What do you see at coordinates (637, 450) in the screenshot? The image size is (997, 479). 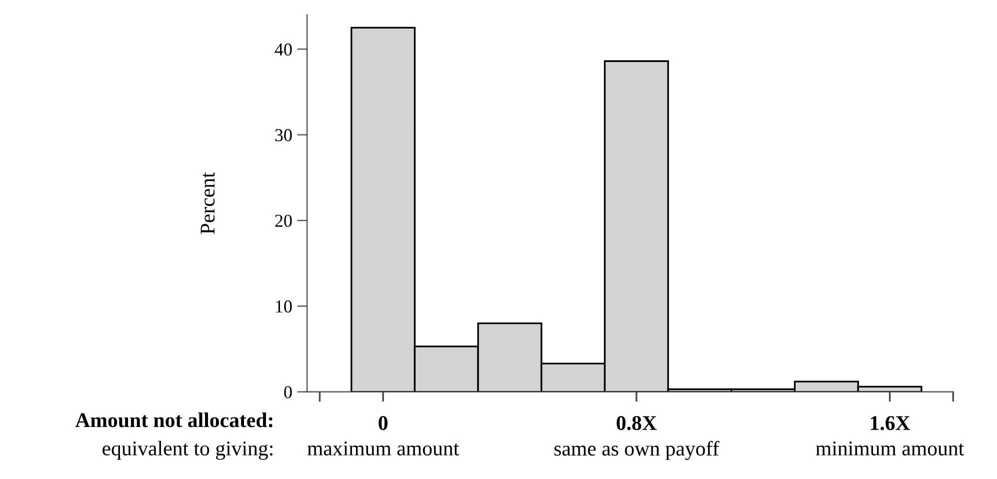 I see `text: same as own payoff` at bounding box center [637, 450].